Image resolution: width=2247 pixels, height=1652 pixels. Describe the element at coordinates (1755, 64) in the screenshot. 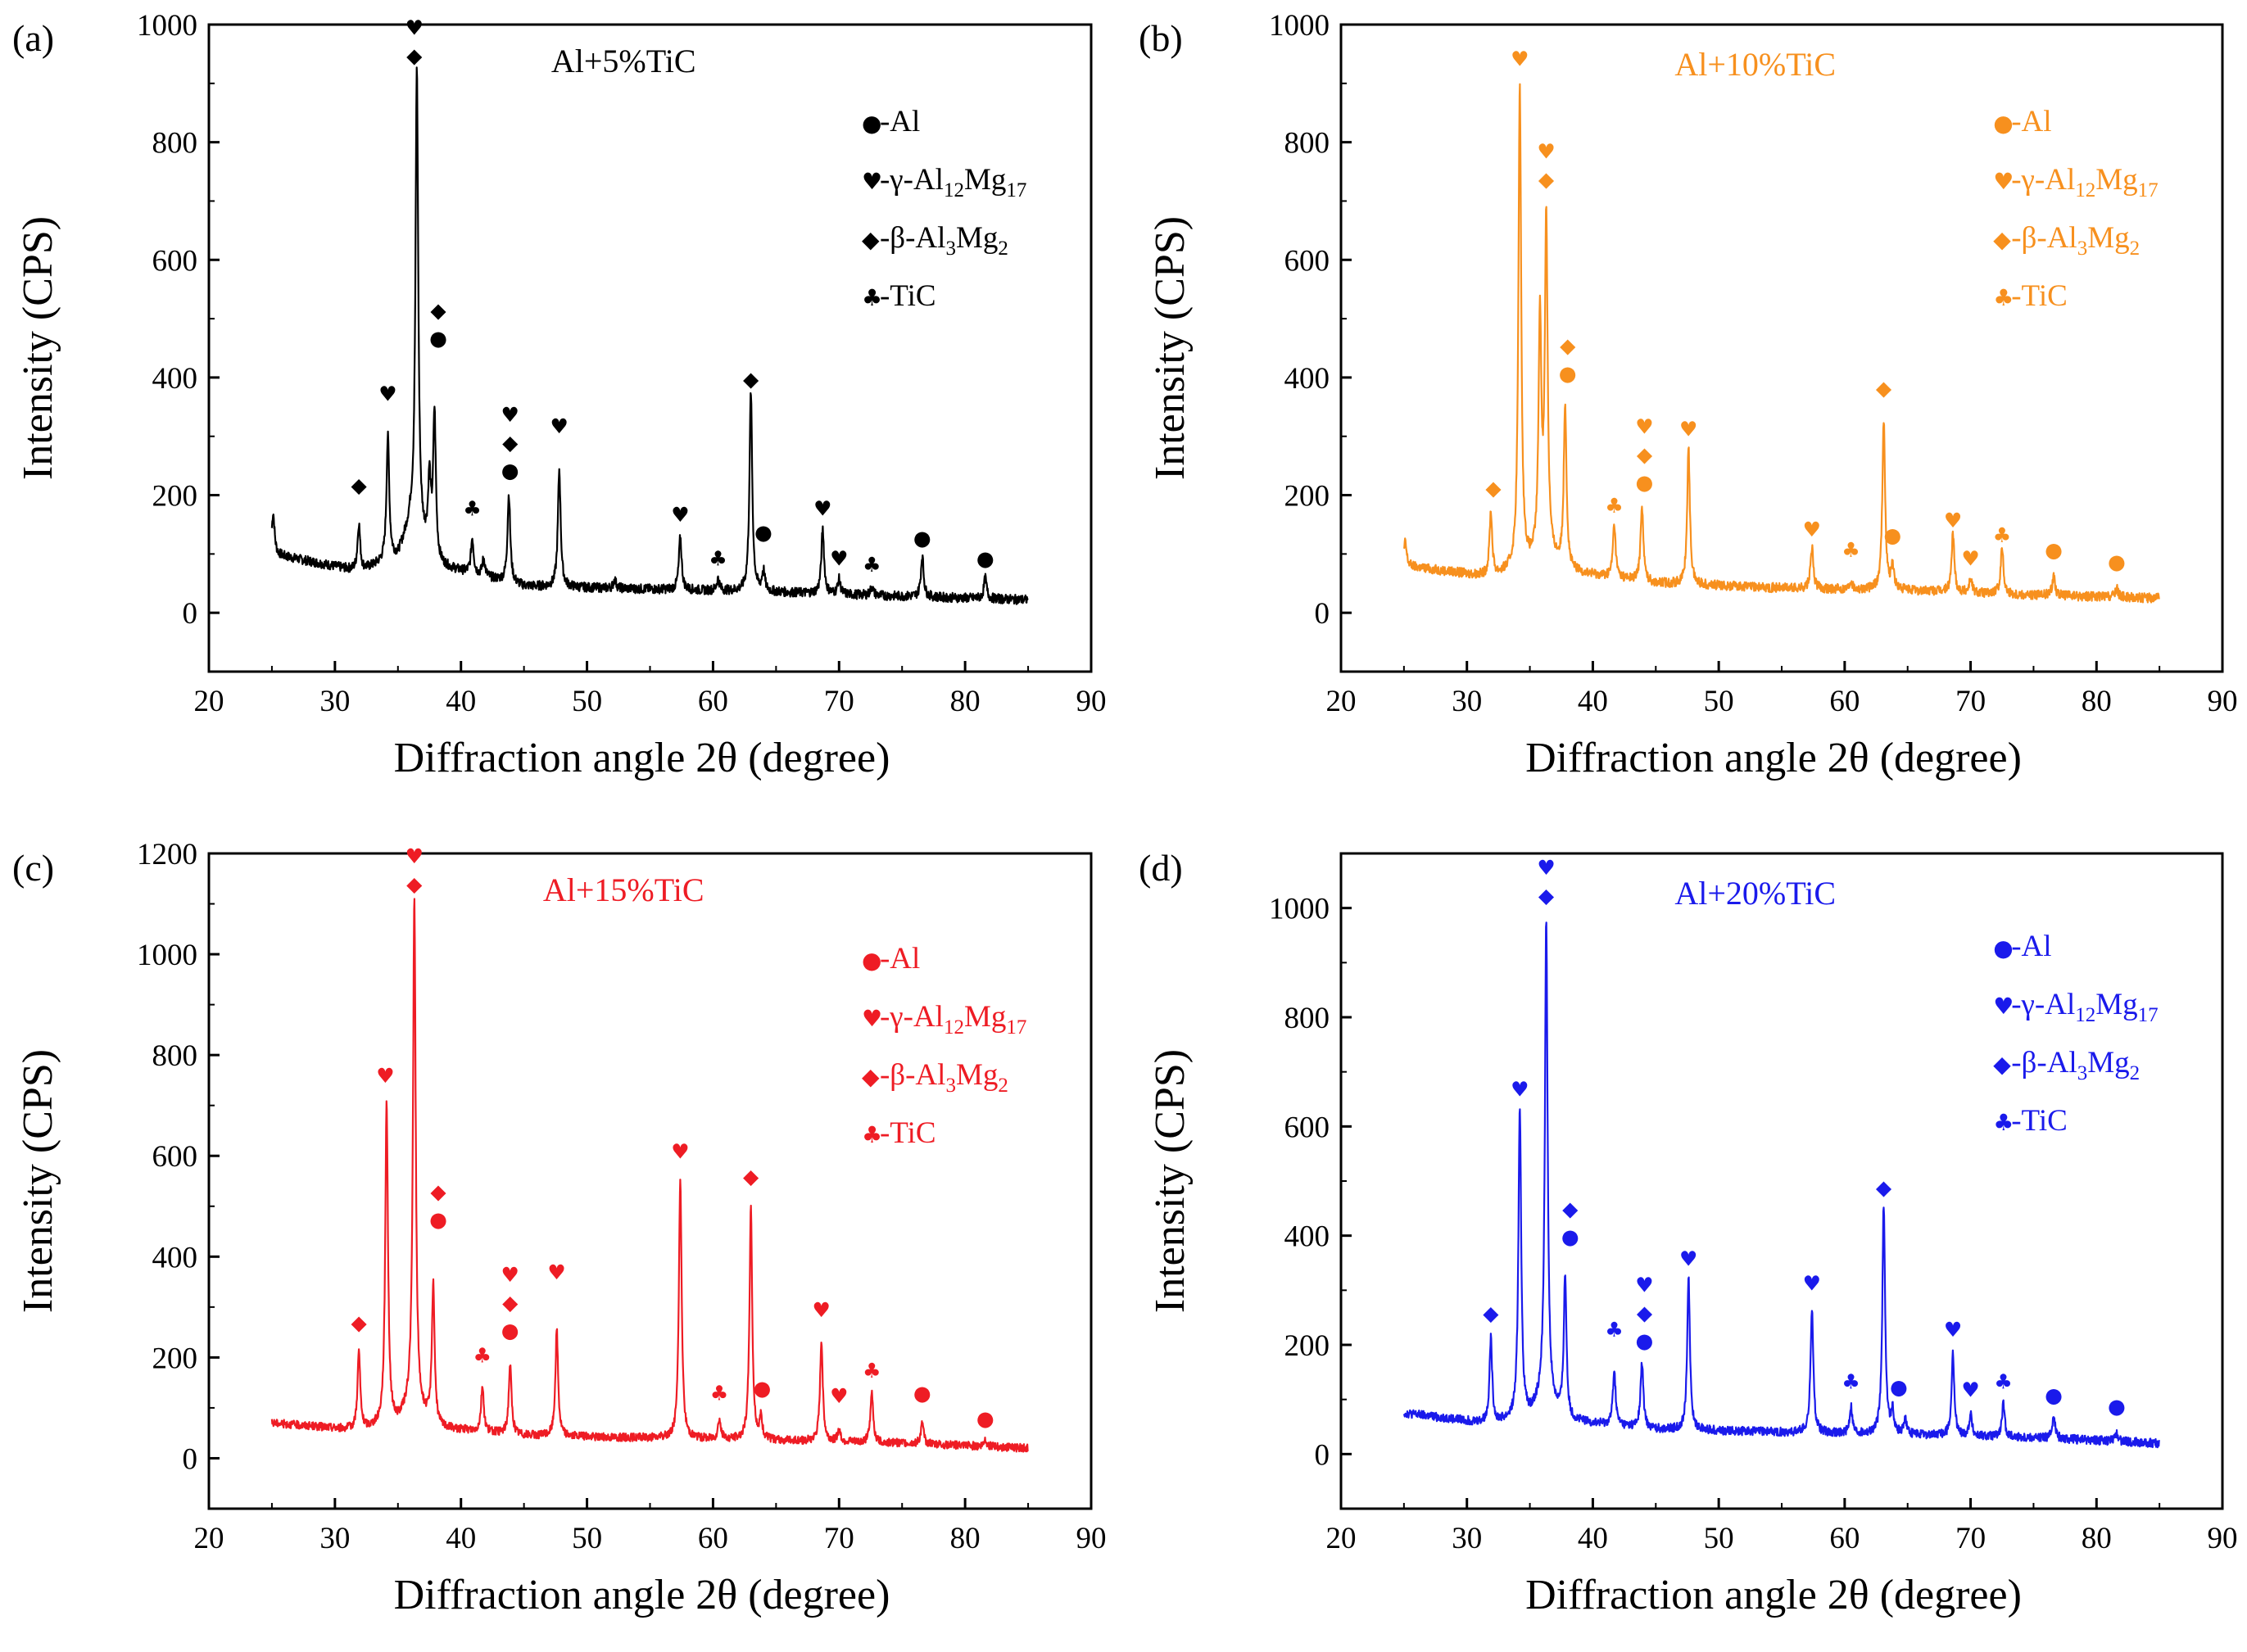

I see `sample-title: Al+10%TiC` at that location.